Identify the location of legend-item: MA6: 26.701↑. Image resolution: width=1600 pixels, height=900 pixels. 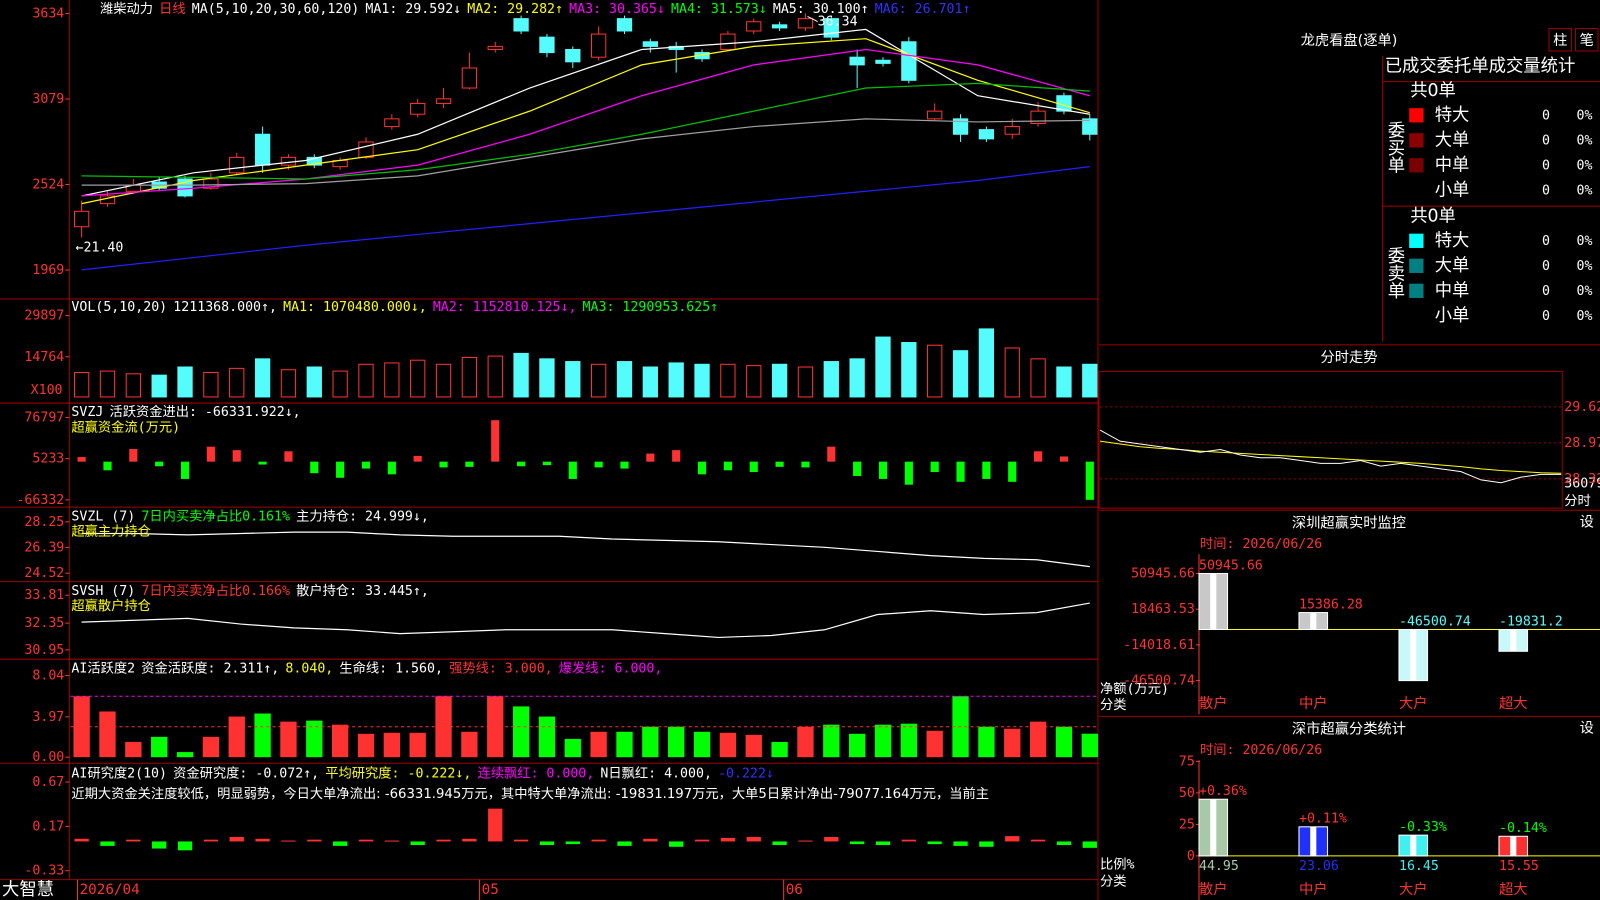
(923, 9).